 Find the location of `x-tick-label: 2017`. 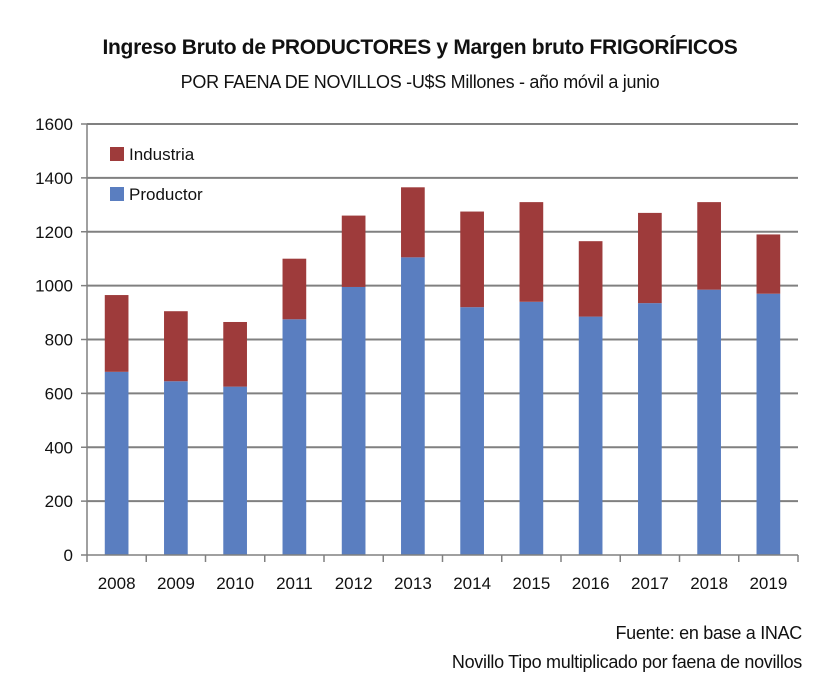

x-tick-label: 2017 is located at coordinates (650, 583).